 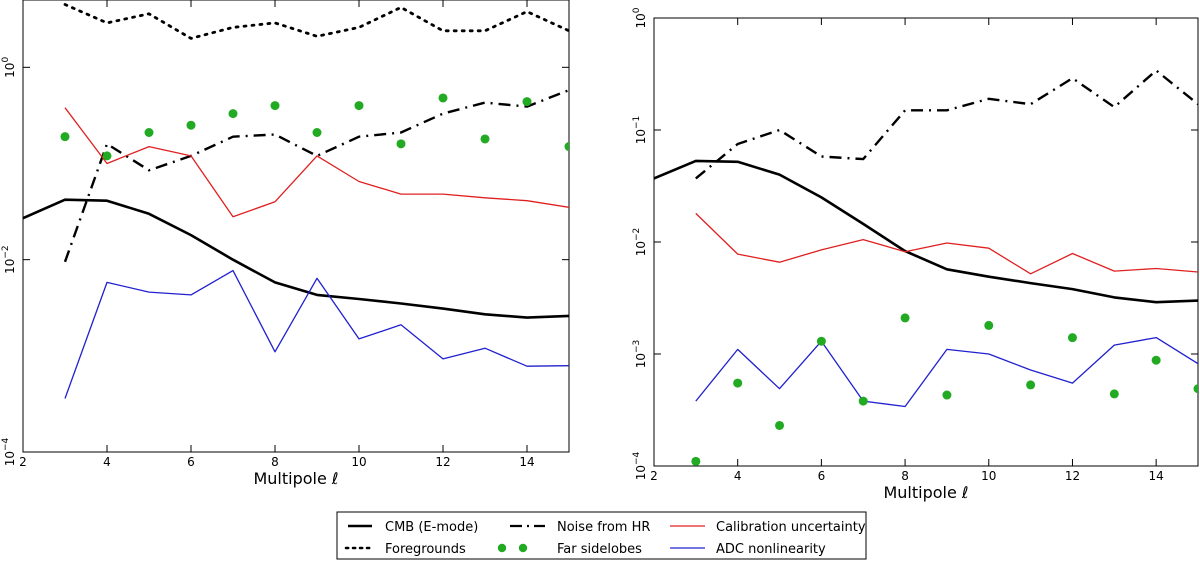 I want to click on right-y-tick-label: 10−2, so click(x=640, y=242).